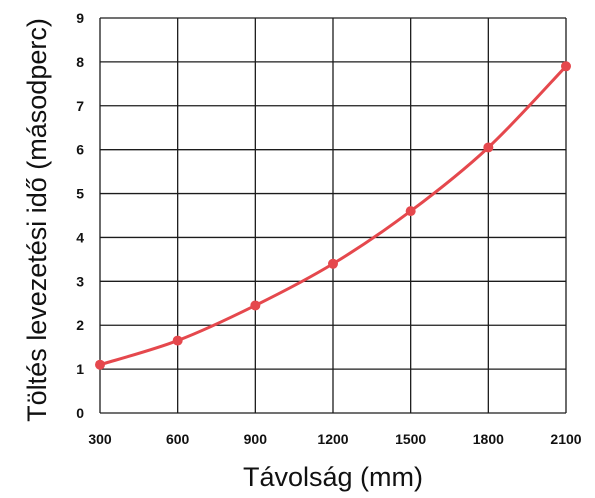  I want to click on y-tick-label: 1, so click(80, 369).